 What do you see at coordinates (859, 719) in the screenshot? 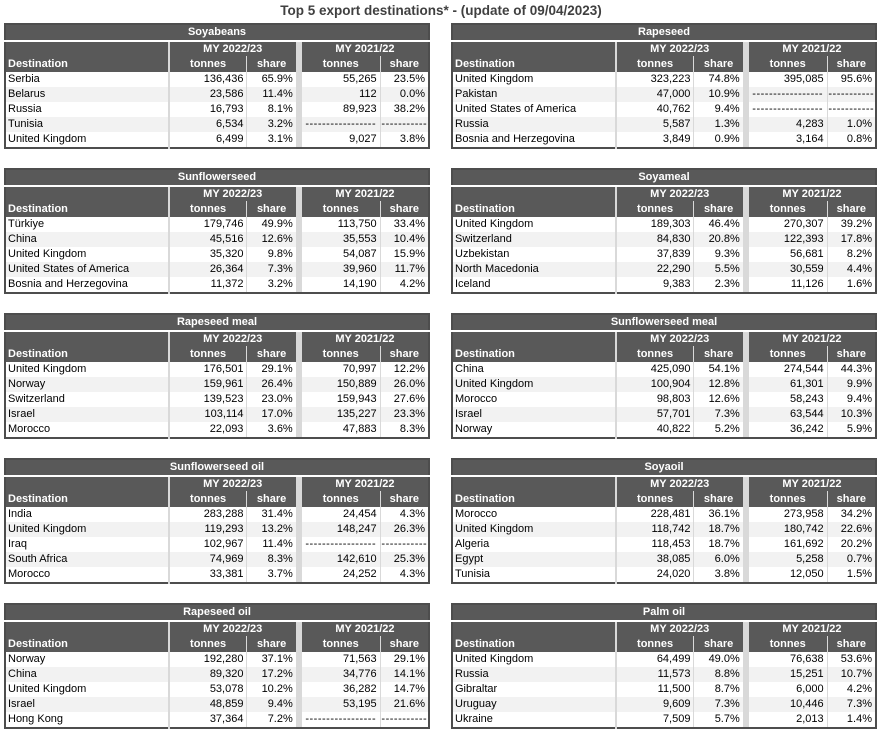
I see `value-cell: 1.4%` at bounding box center [859, 719].